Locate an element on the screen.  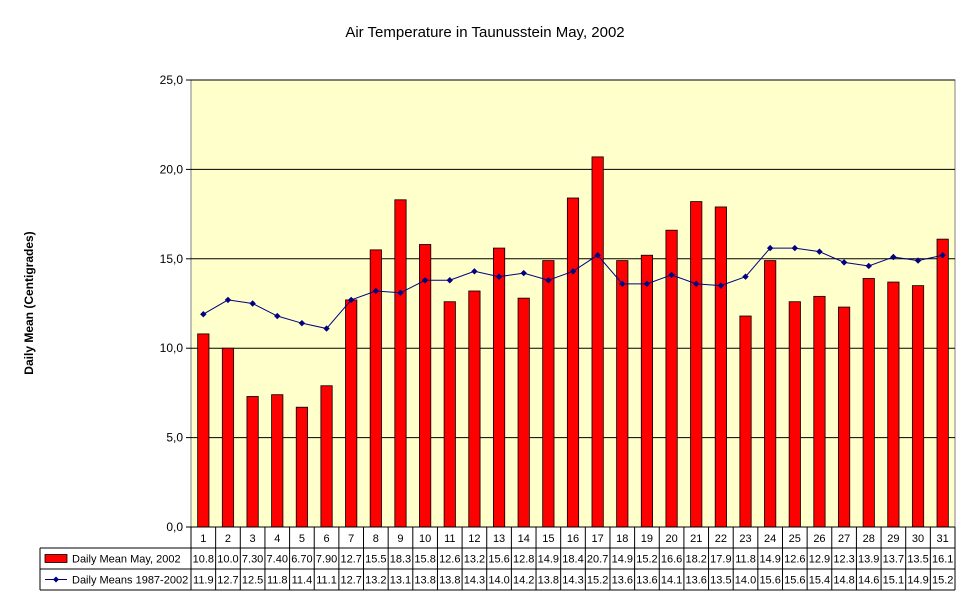
data-label: 13.2 is located at coordinates (375, 581).